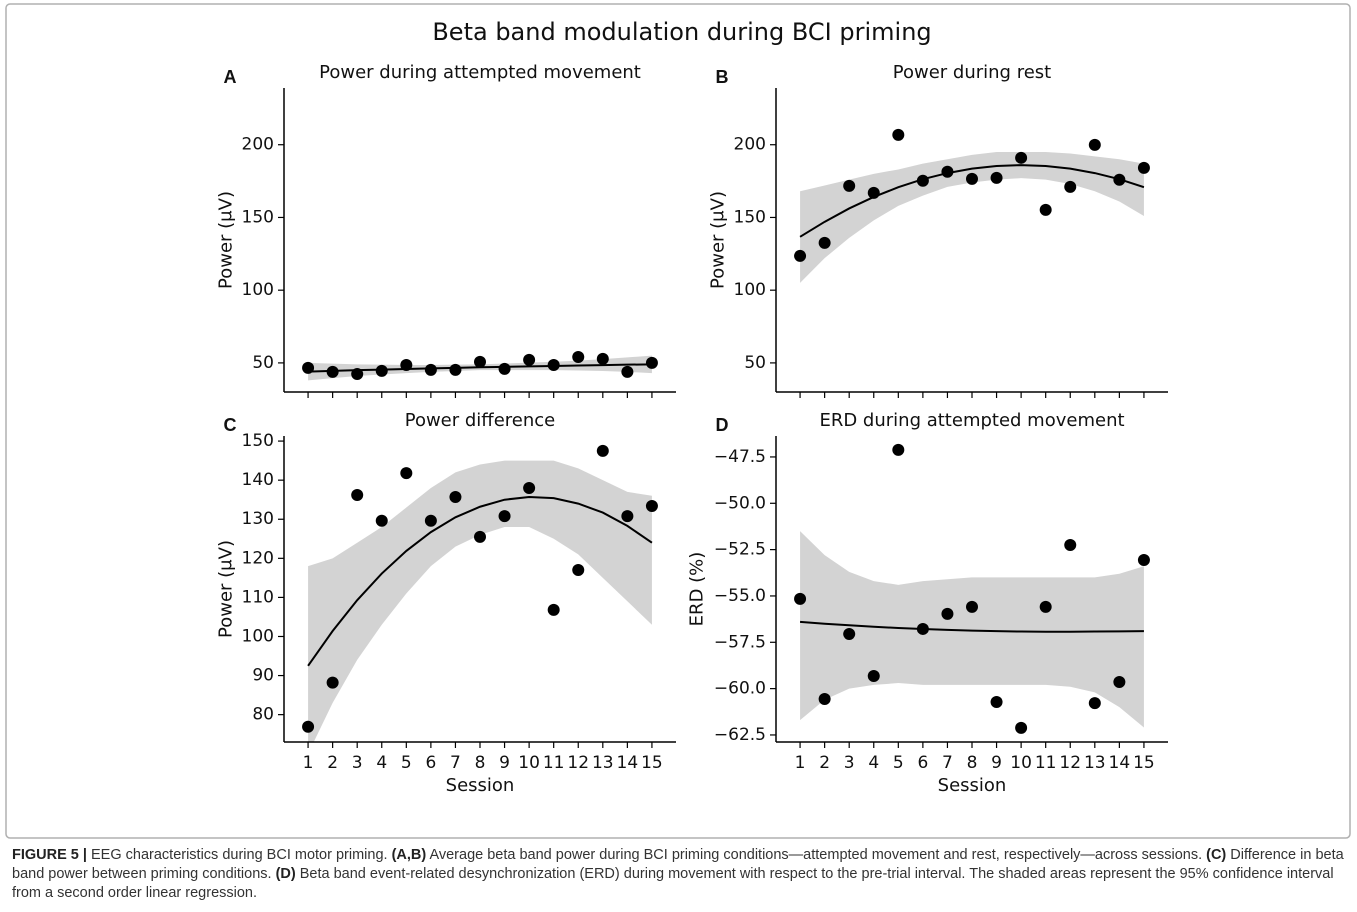  I want to click on x-tick-label: 10, so click(529, 763).